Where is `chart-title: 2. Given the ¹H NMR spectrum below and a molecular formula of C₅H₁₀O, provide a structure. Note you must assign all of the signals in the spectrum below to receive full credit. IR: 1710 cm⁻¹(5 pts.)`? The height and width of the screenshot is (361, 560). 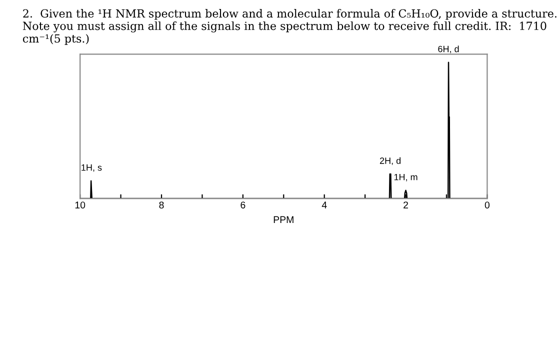
chart-title: 2. Given the ¹H NMR spectrum below and a molecular formula of C₅H₁₀O, provide a structure. Note you must assign all of the signals in the spectrum below to receive full credit. IR: 1710 cm⁻¹(5 pts.) is located at coordinates (289, 27).